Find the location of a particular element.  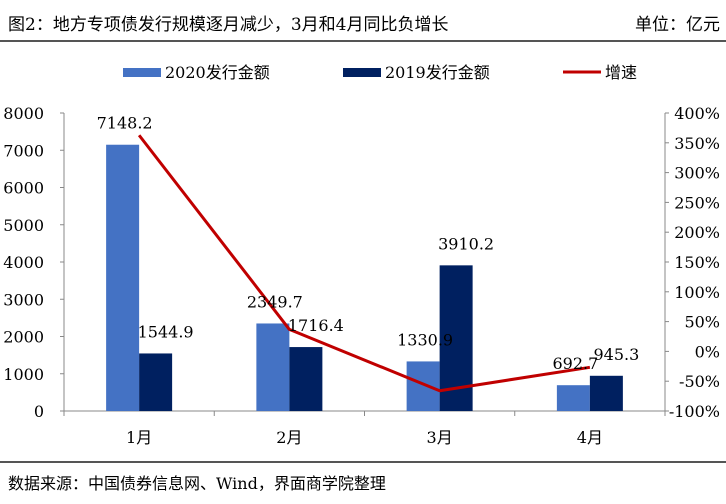

legend-label-growth: 增速 is located at coordinates (621, 72).